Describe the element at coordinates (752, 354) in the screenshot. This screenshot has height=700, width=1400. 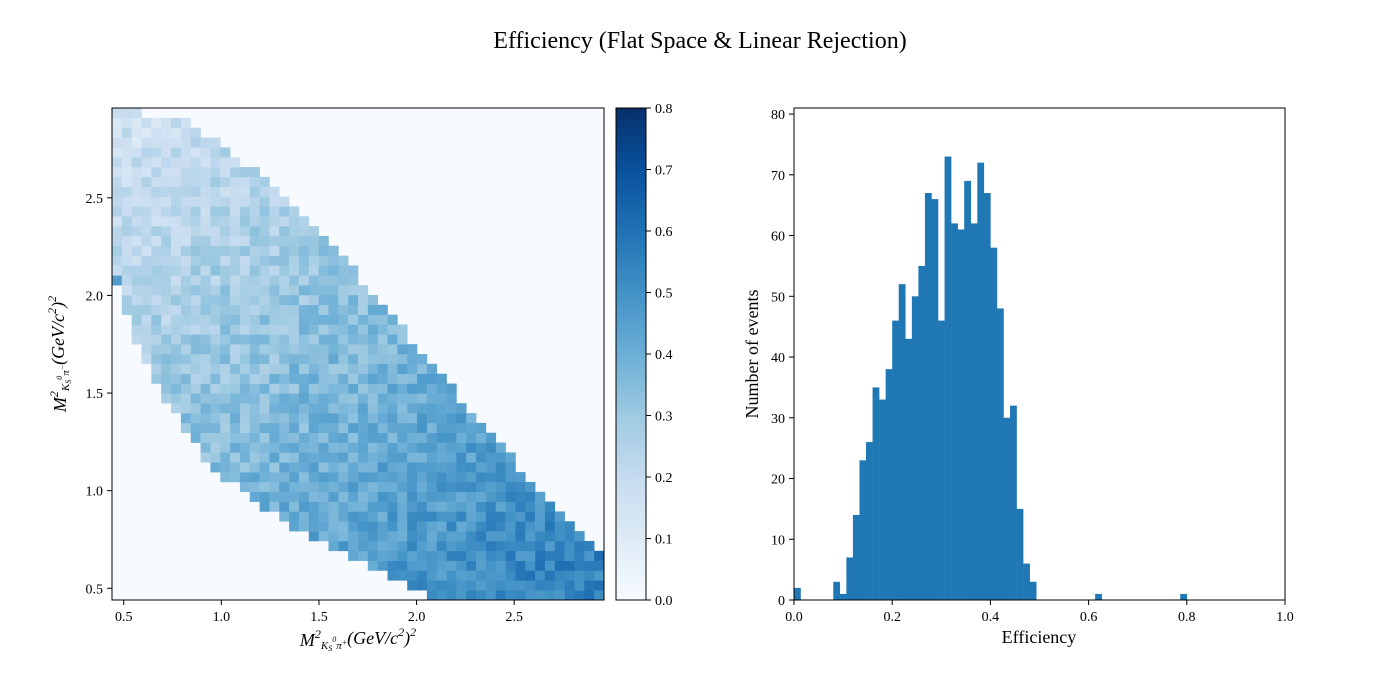
I see `histogram-y-label: Number of events` at that location.